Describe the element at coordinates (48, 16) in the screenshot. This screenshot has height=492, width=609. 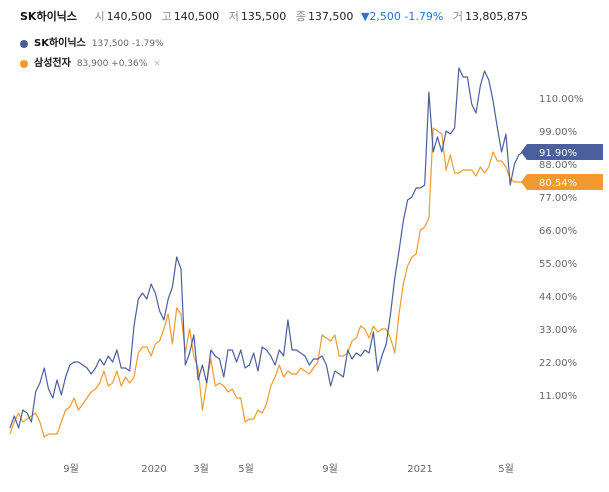
I see `stock-name: SK하이닉스` at that location.